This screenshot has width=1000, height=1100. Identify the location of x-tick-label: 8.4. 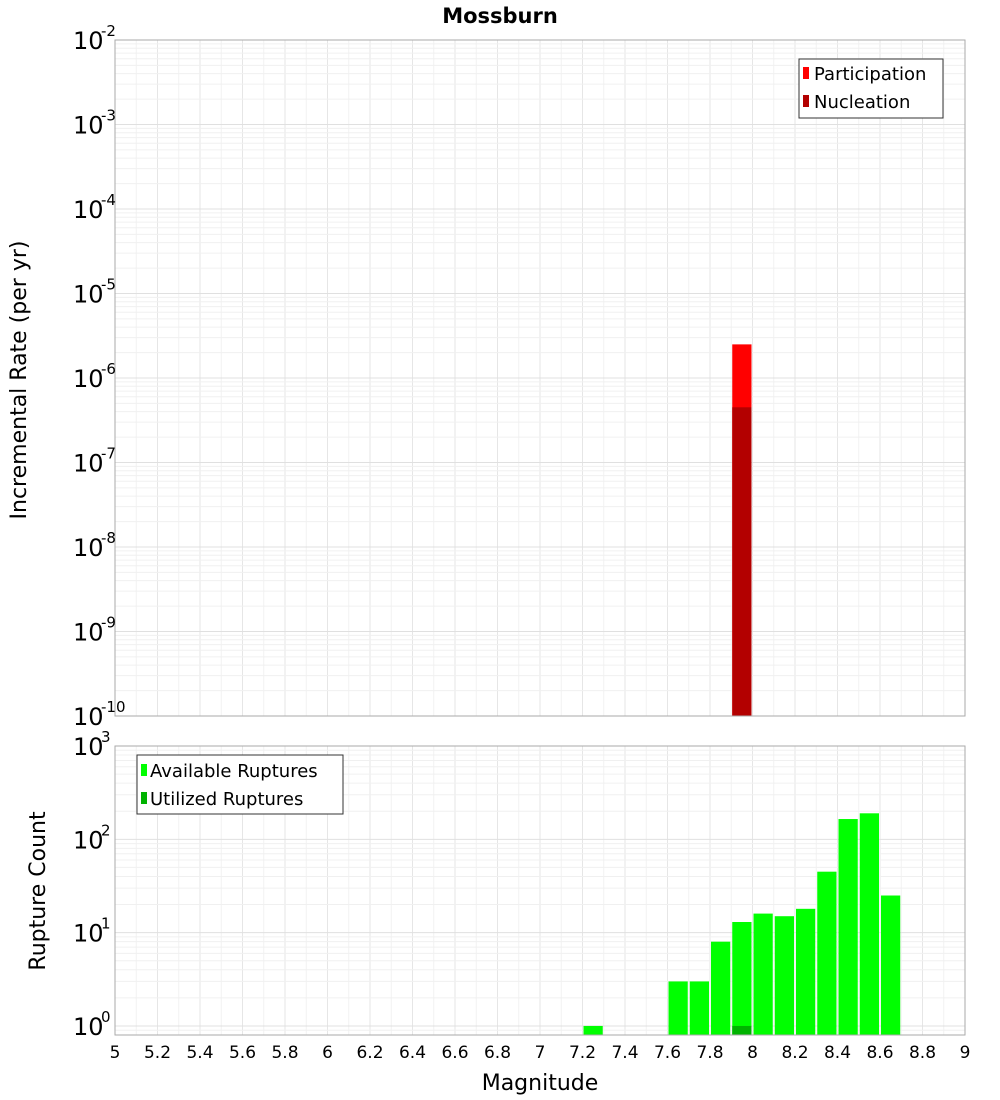
(837, 1053).